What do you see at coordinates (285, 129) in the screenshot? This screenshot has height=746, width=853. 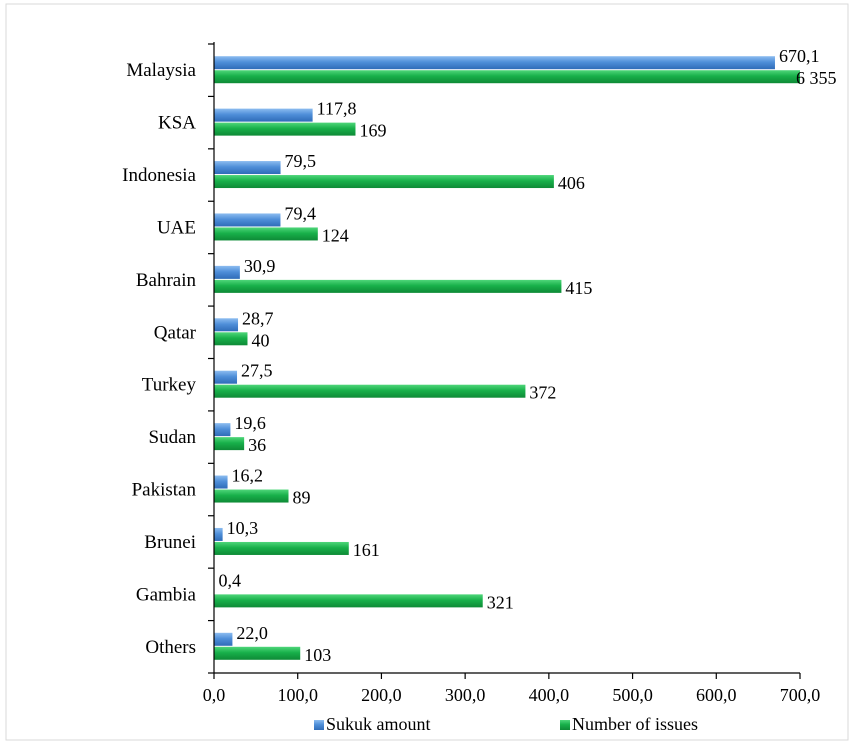 I see `bar-number-of-issues-ksa` at bounding box center [285, 129].